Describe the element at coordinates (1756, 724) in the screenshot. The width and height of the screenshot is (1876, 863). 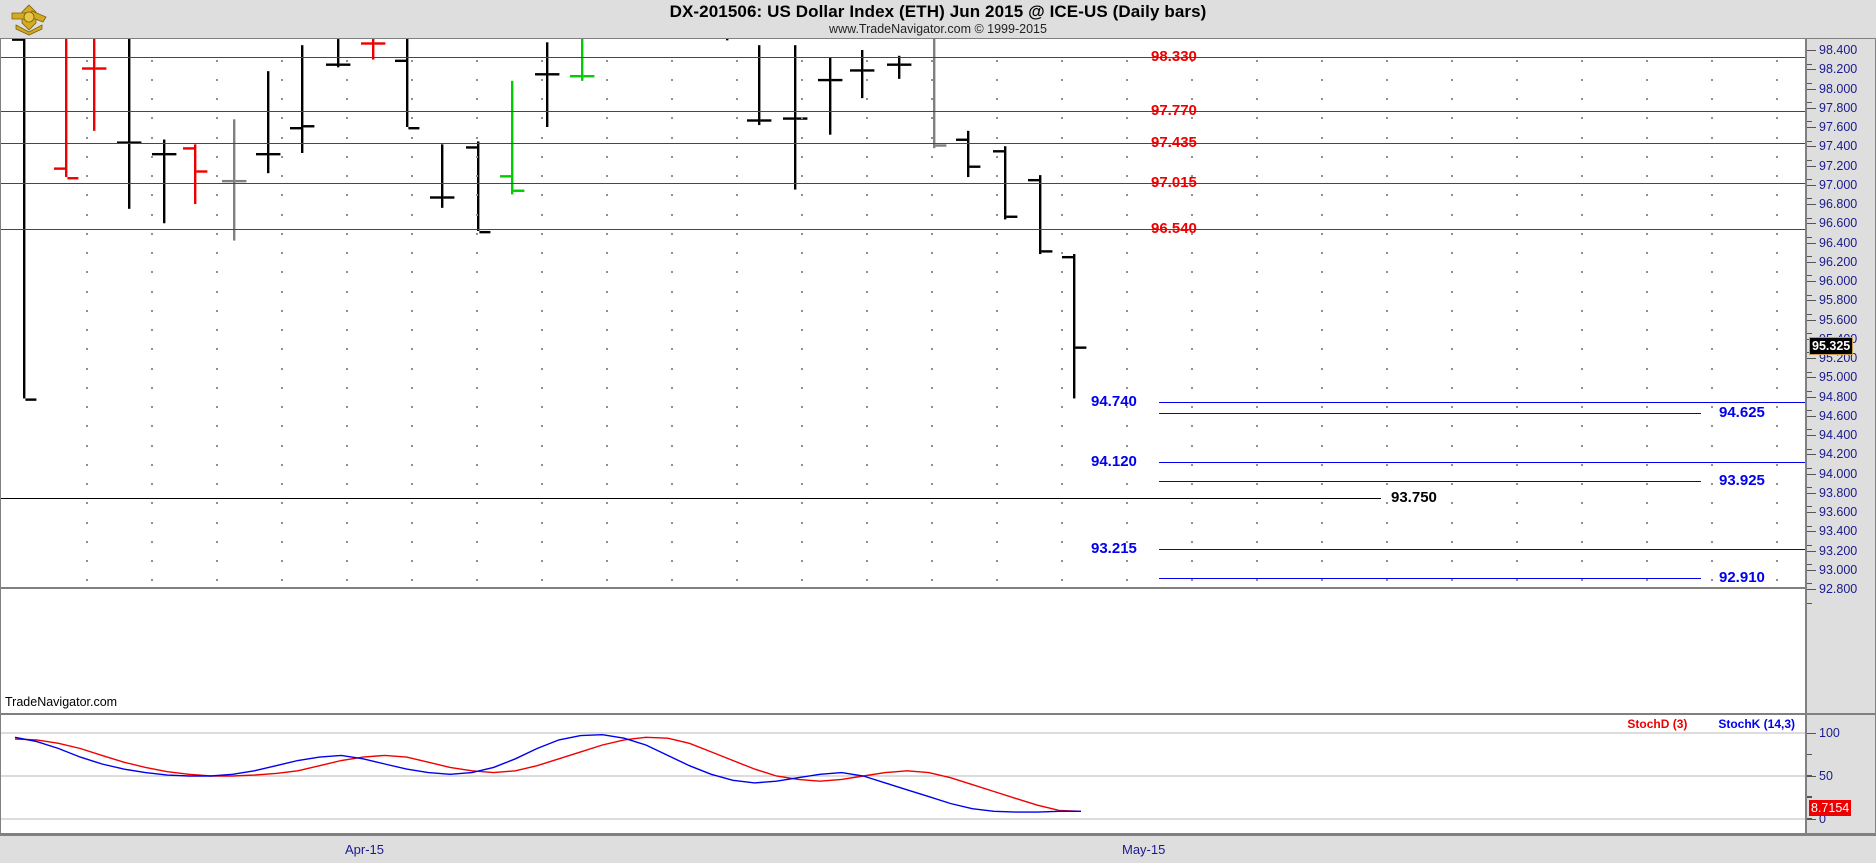
I see `legend-item: StochK (14,3)` at that location.